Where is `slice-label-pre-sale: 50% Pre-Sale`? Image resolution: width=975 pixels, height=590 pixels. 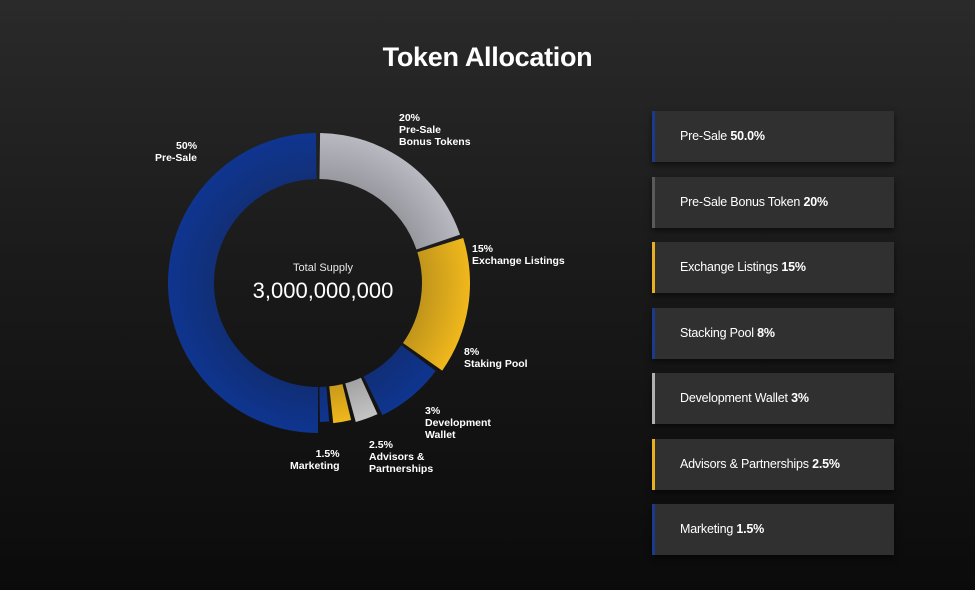
slice-label-pre-sale: 50% Pre-Sale is located at coordinates (176, 152).